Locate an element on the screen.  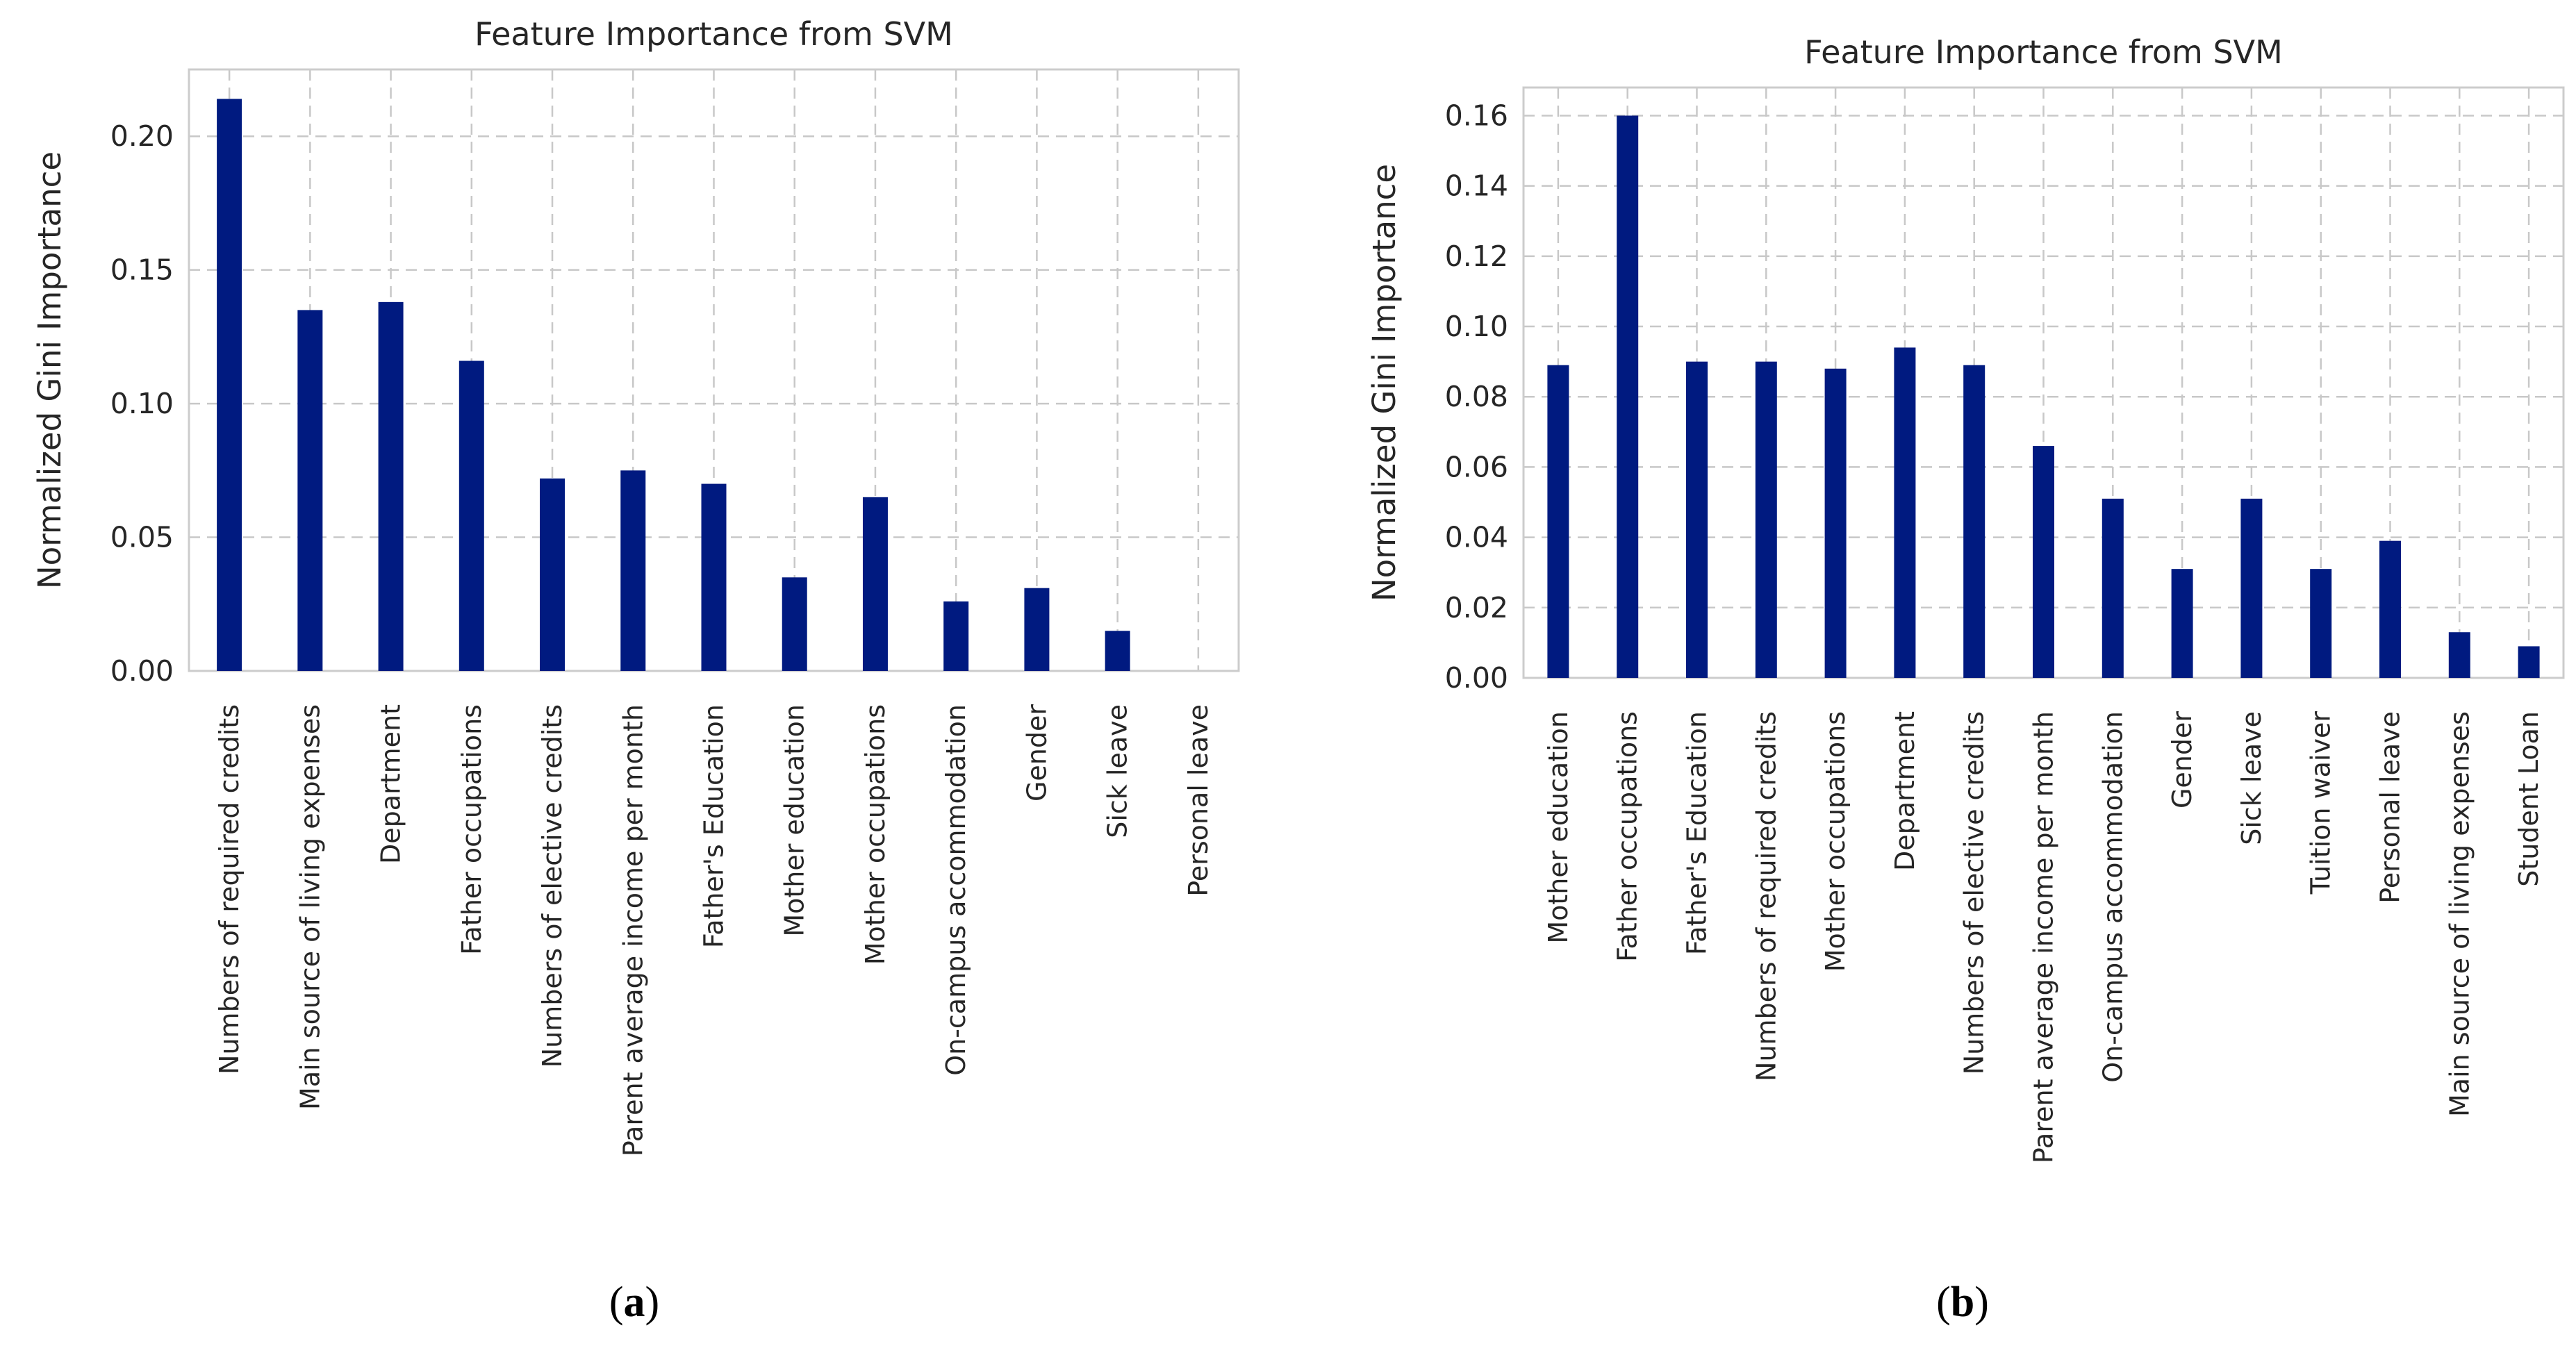
y-tick-label: 0.15 is located at coordinates (142, 270).